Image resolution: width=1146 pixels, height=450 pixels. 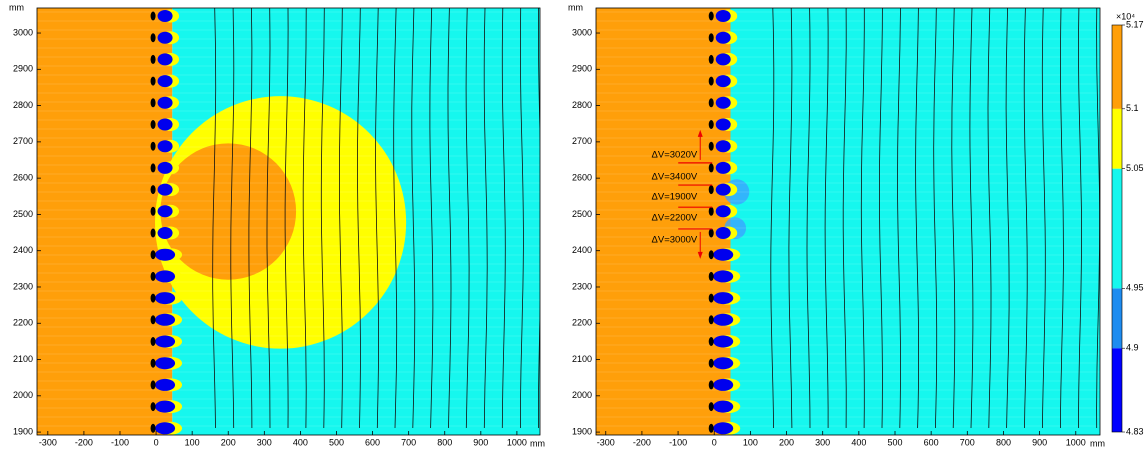 What do you see at coordinates (700, 255) in the screenshot?
I see `arrow-head` at bounding box center [700, 255].